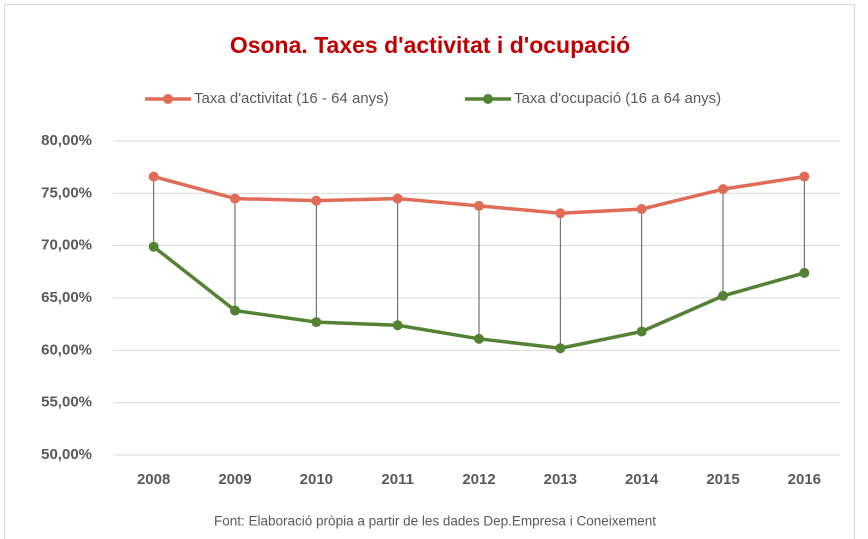  I want to click on x-tick-label: 2010, so click(316, 479).